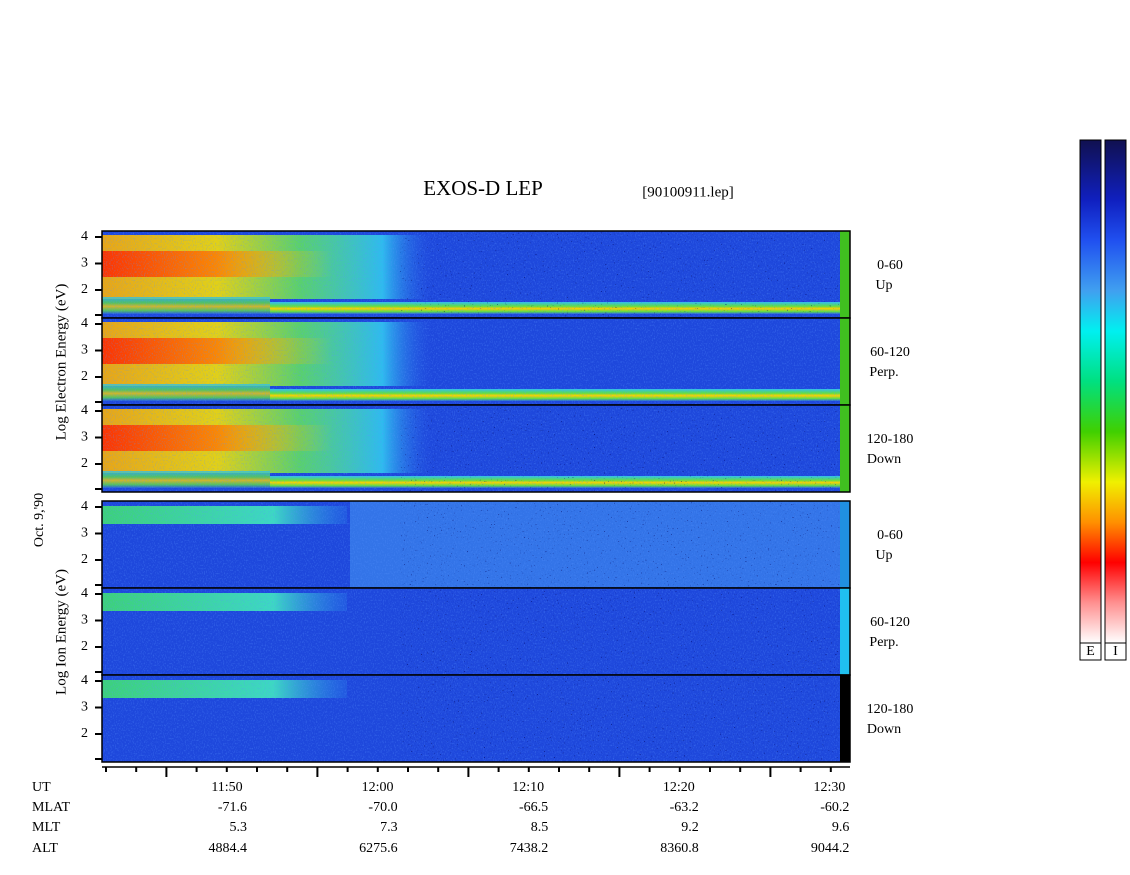 This screenshot has height=875, width=1130. I want to click on ion-axis-label: Log Ion Energy (eV), so click(61, 632).